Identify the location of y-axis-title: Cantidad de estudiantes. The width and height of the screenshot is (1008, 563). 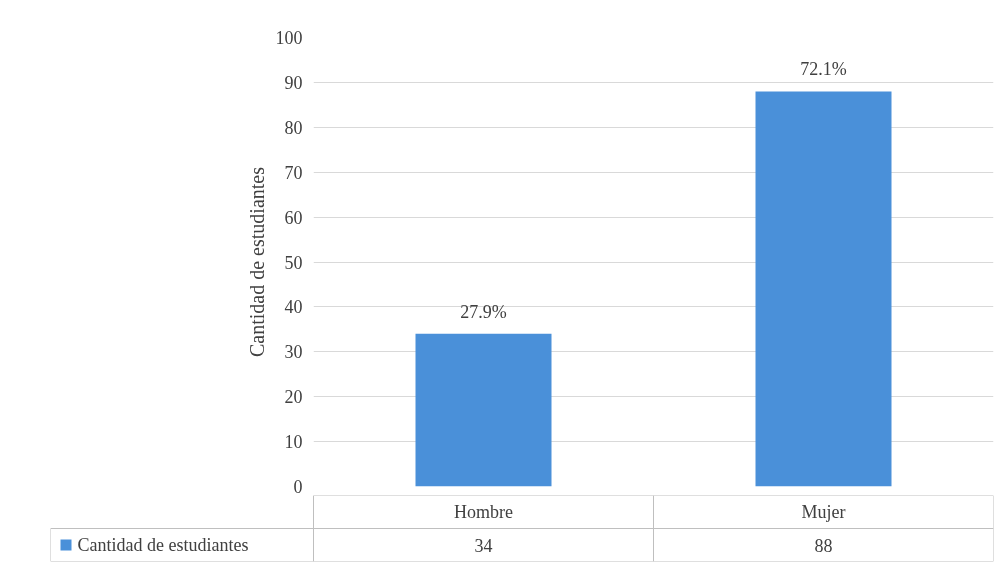
(256, 261).